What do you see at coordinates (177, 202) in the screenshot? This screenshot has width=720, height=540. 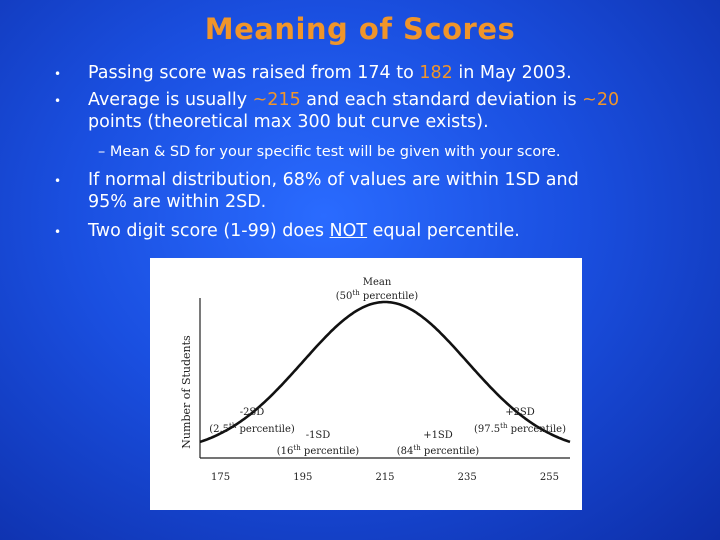 I see `bullet-text: 95% are within 2SD.` at bounding box center [177, 202].